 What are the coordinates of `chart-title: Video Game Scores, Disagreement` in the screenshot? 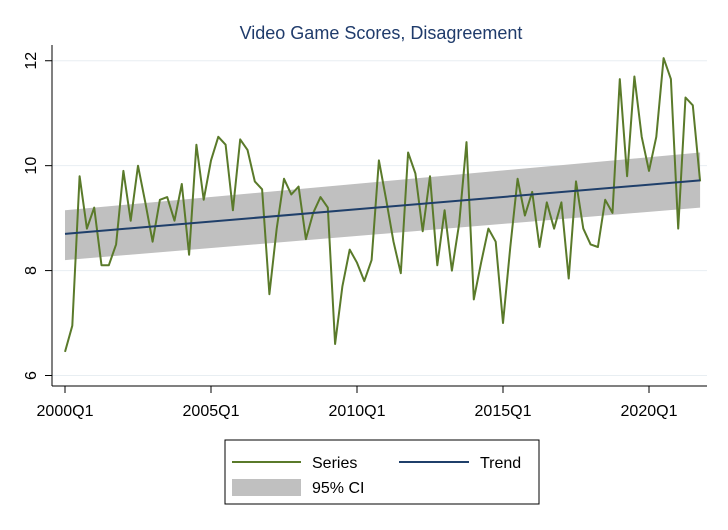 It's located at (381, 33).